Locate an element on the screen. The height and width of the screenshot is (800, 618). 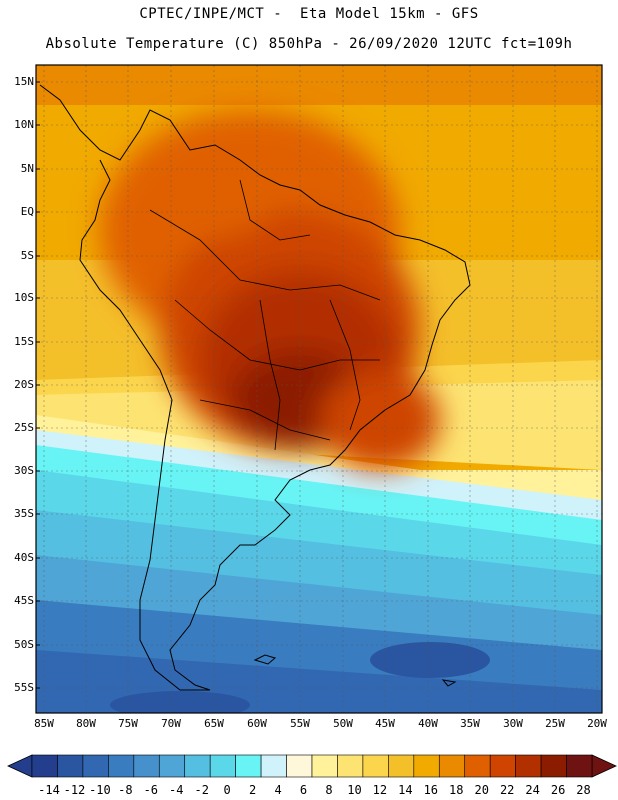
colorbar-label: 16 is located at coordinates (431, 790).